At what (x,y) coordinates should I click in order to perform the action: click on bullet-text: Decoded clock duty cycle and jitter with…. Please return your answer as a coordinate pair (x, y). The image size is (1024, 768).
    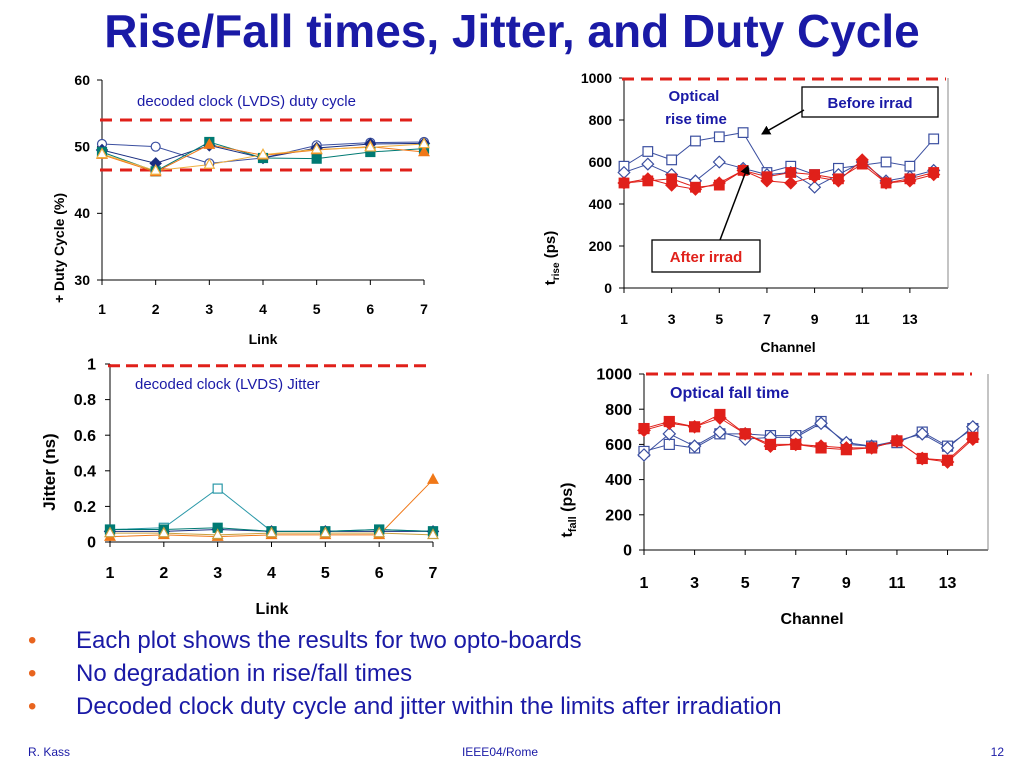
    Looking at the image, I should click on (429, 706).